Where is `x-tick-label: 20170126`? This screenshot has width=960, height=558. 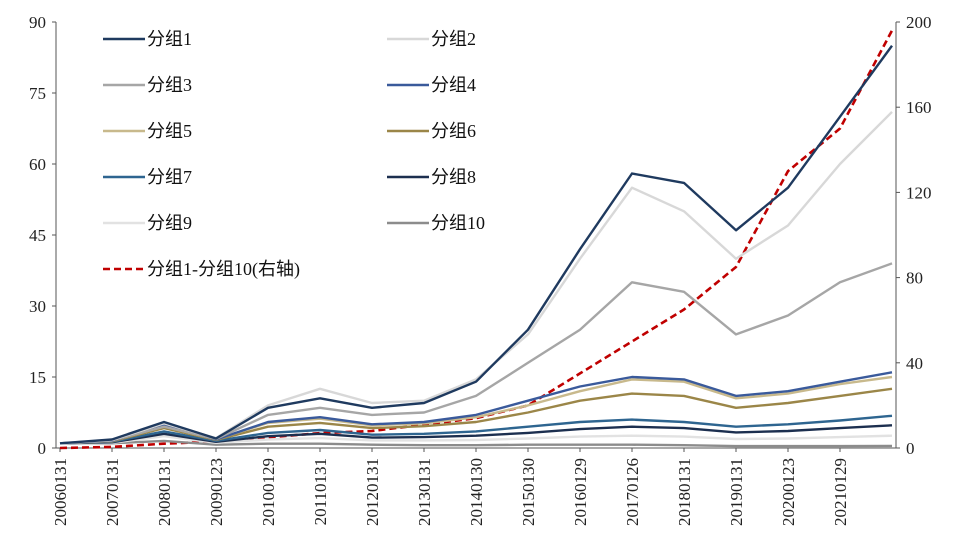 x-tick-label: 20170126 is located at coordinates (632, 492).